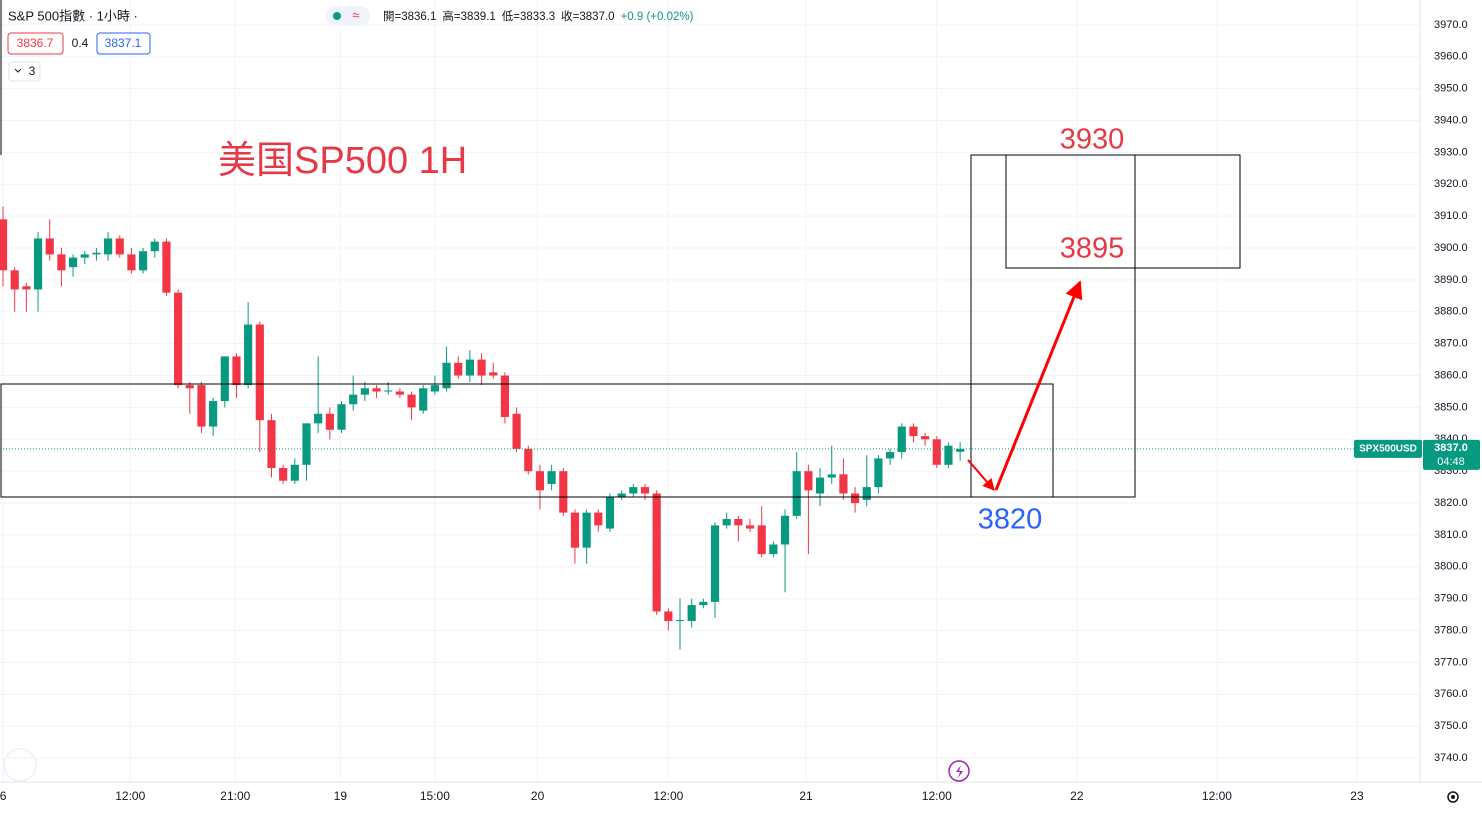  I want to click on y-tick-label: 3790.0, so click(1451, 599).